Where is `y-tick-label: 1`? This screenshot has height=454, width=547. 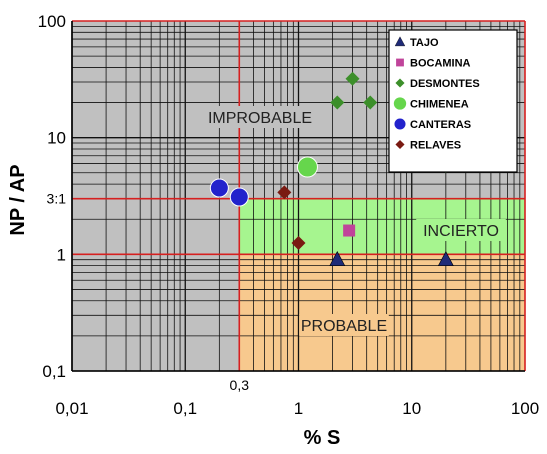 y-tick-label: 1 is located at coordinates (61, 254).